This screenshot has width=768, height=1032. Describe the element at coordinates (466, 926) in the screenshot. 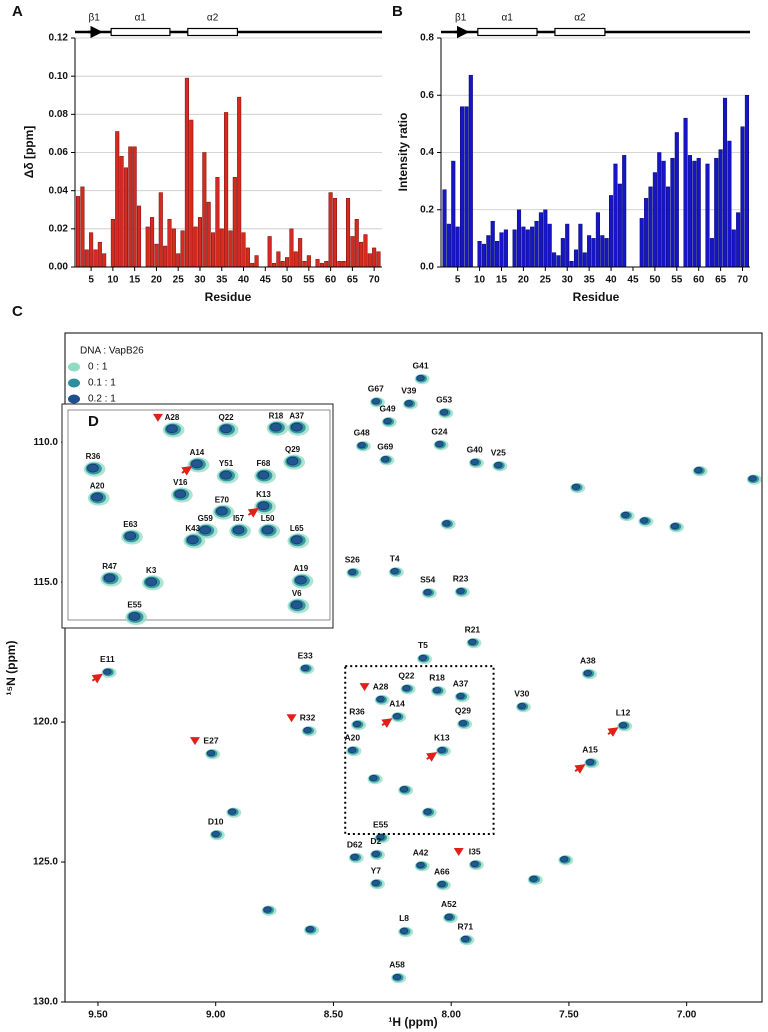

I see `peak-label: R71` at that location.